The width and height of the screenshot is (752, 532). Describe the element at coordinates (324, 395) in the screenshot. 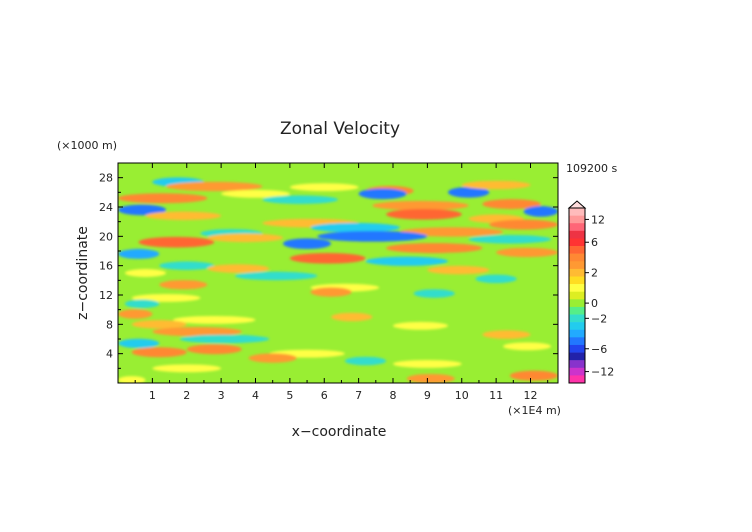

I see `x-tick-label: 6` at that location.